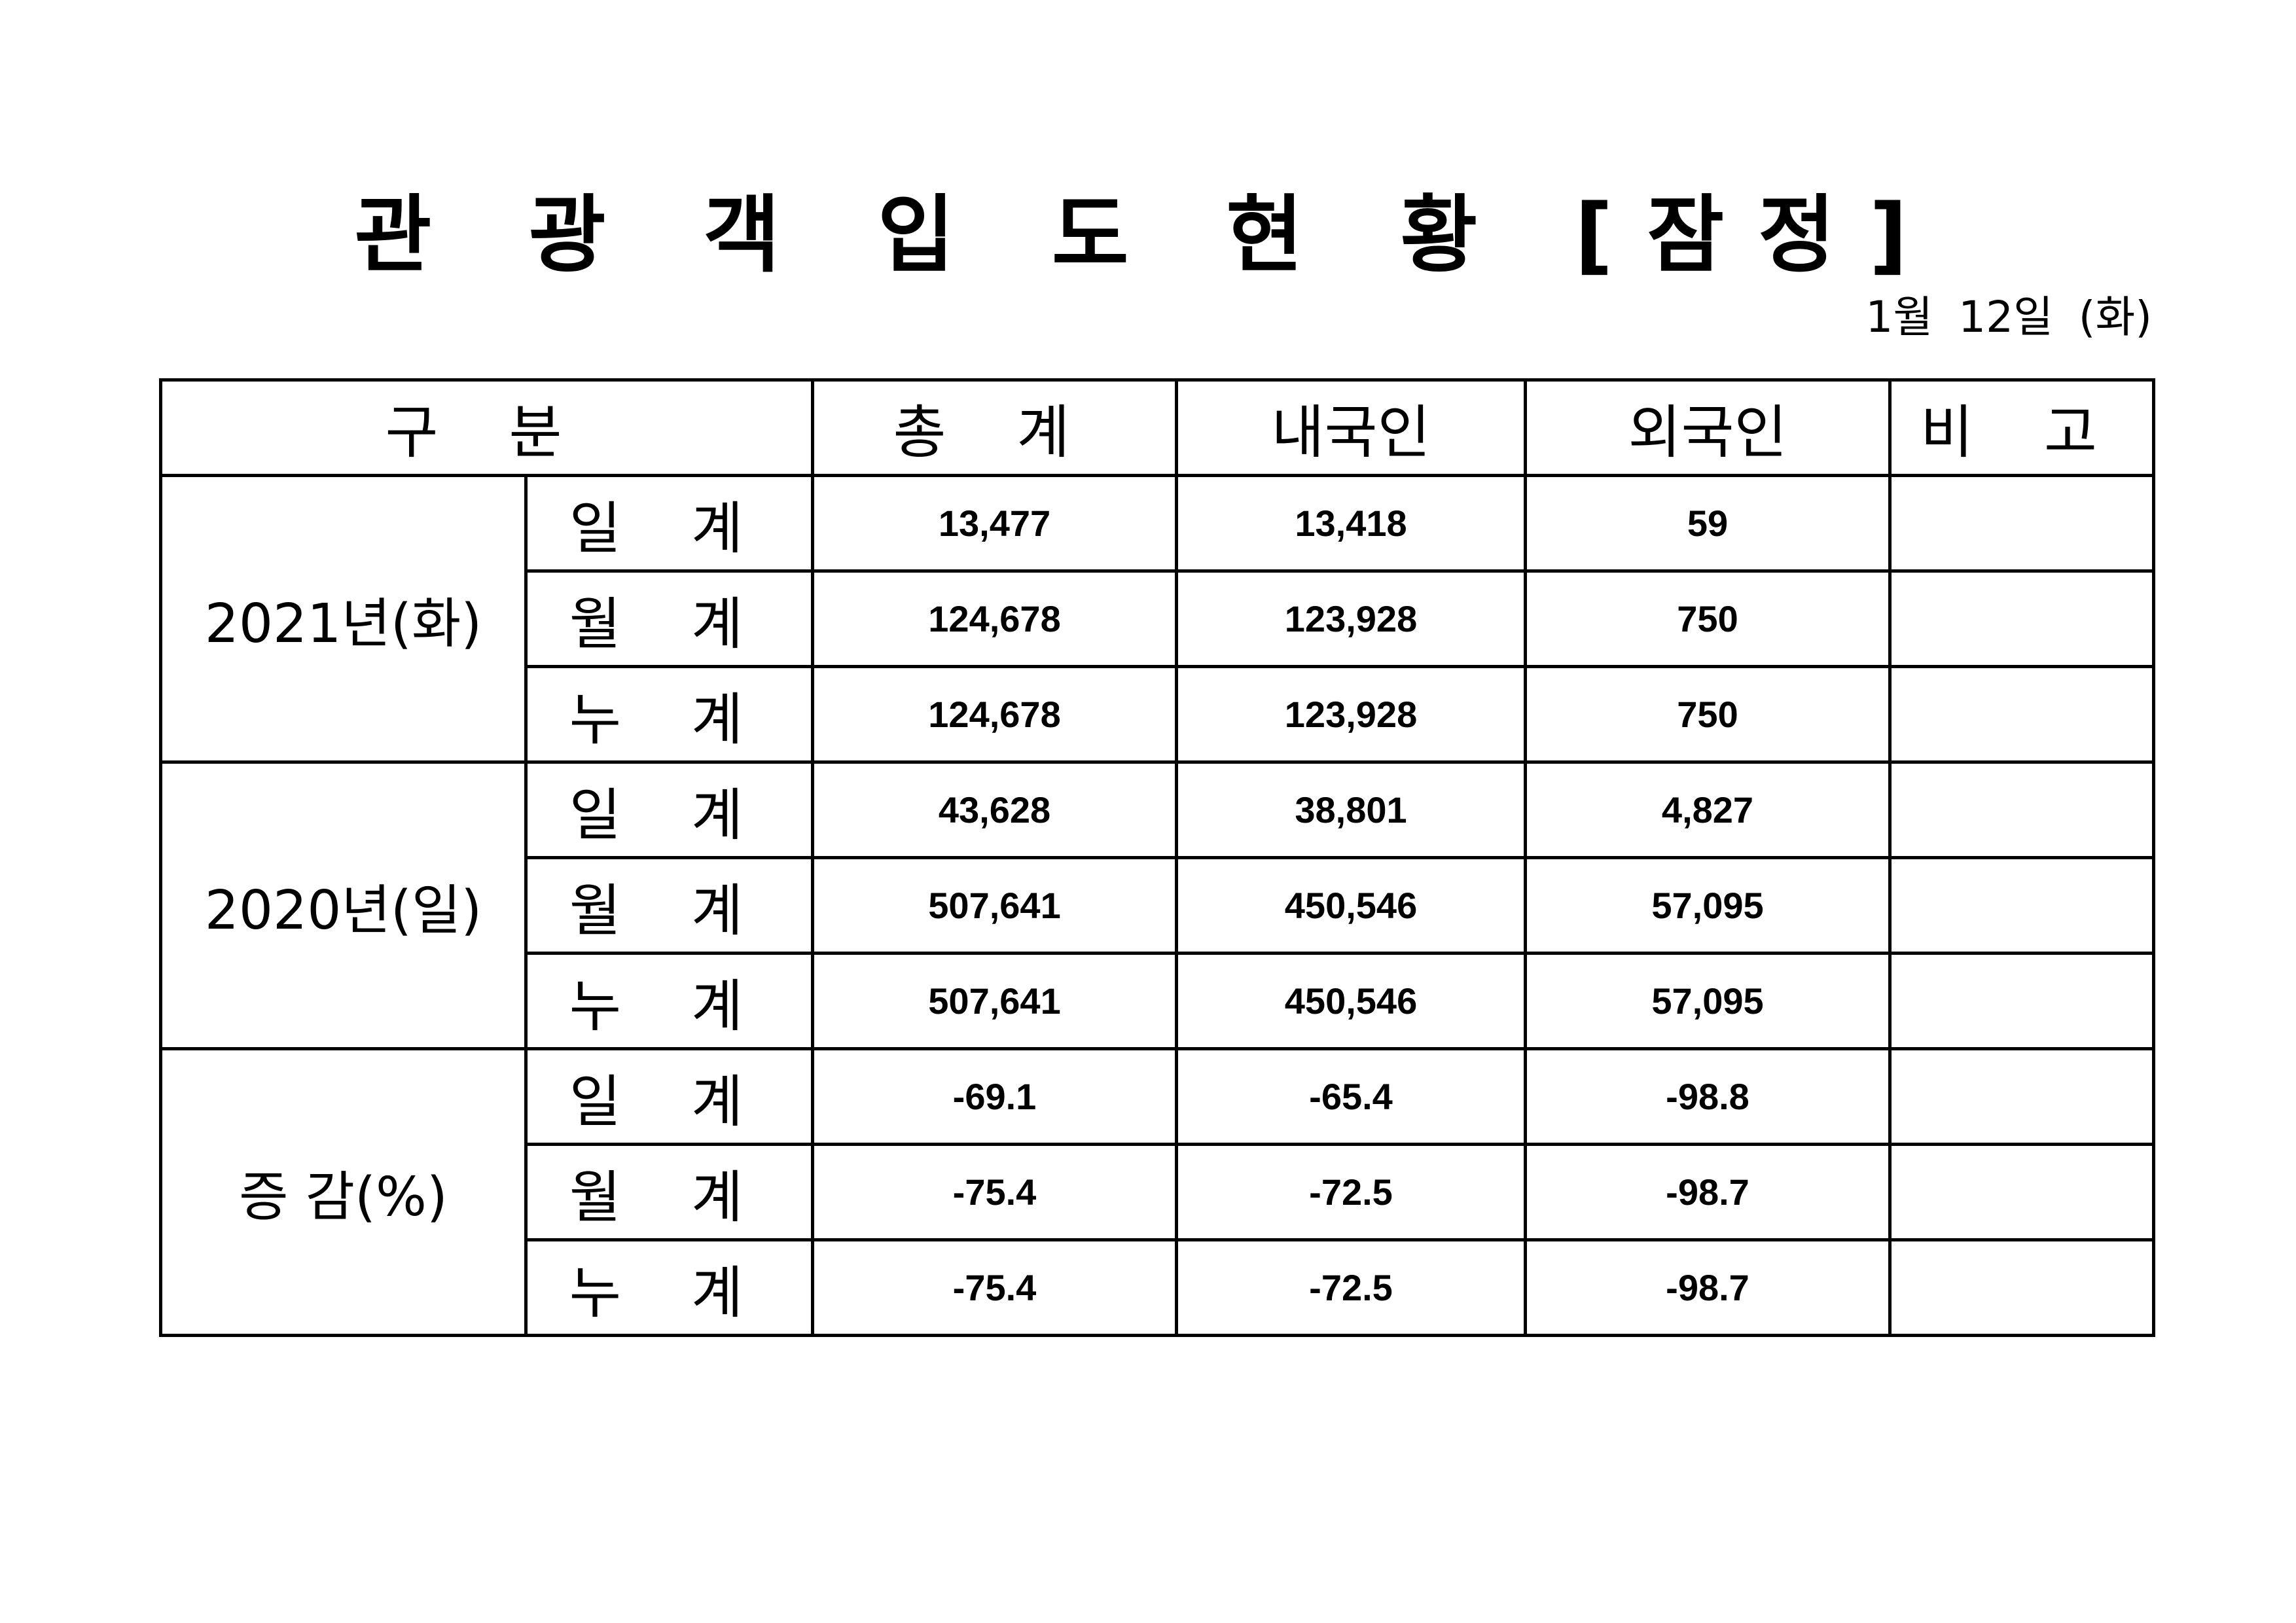  What do you see at coordinates (1351, 1096) in the screenshot?
I see `cell-domestic: -65.4` at bounding box center [1351, 1096].